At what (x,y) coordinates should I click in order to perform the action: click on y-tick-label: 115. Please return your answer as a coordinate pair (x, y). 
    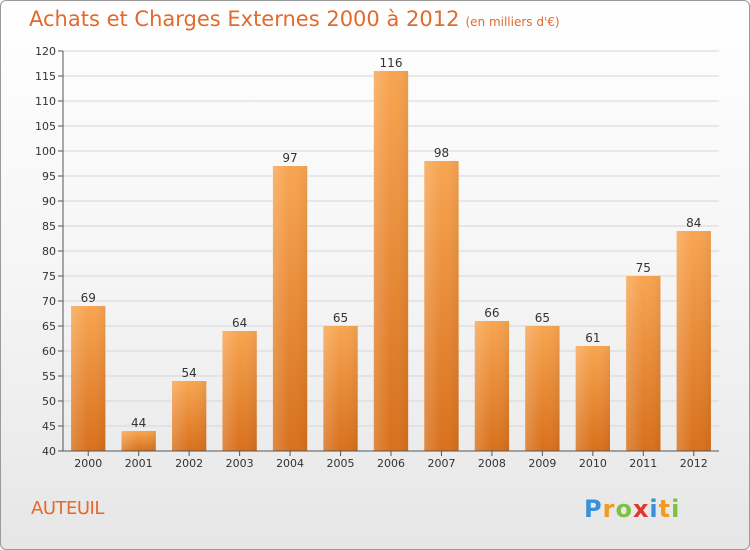
    Looking at the image, I should click on (45, 76).